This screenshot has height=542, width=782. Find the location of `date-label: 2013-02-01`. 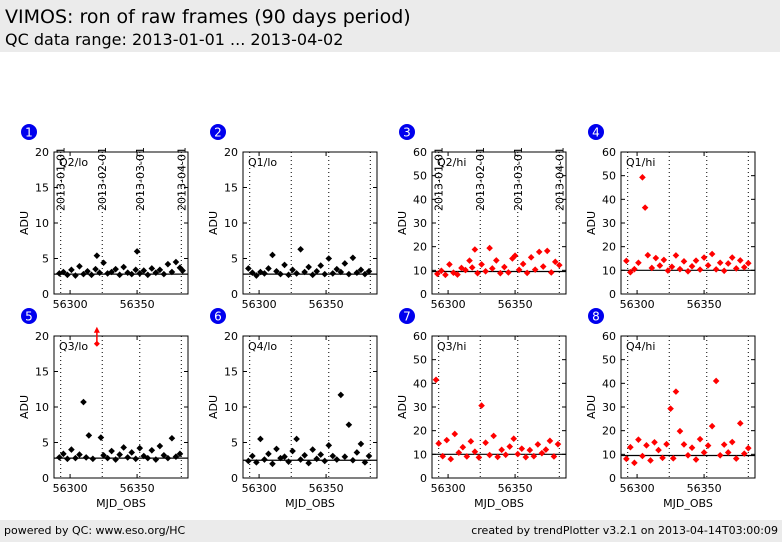

date-label: 2013-02-01 is located at coordinates (480, 179).